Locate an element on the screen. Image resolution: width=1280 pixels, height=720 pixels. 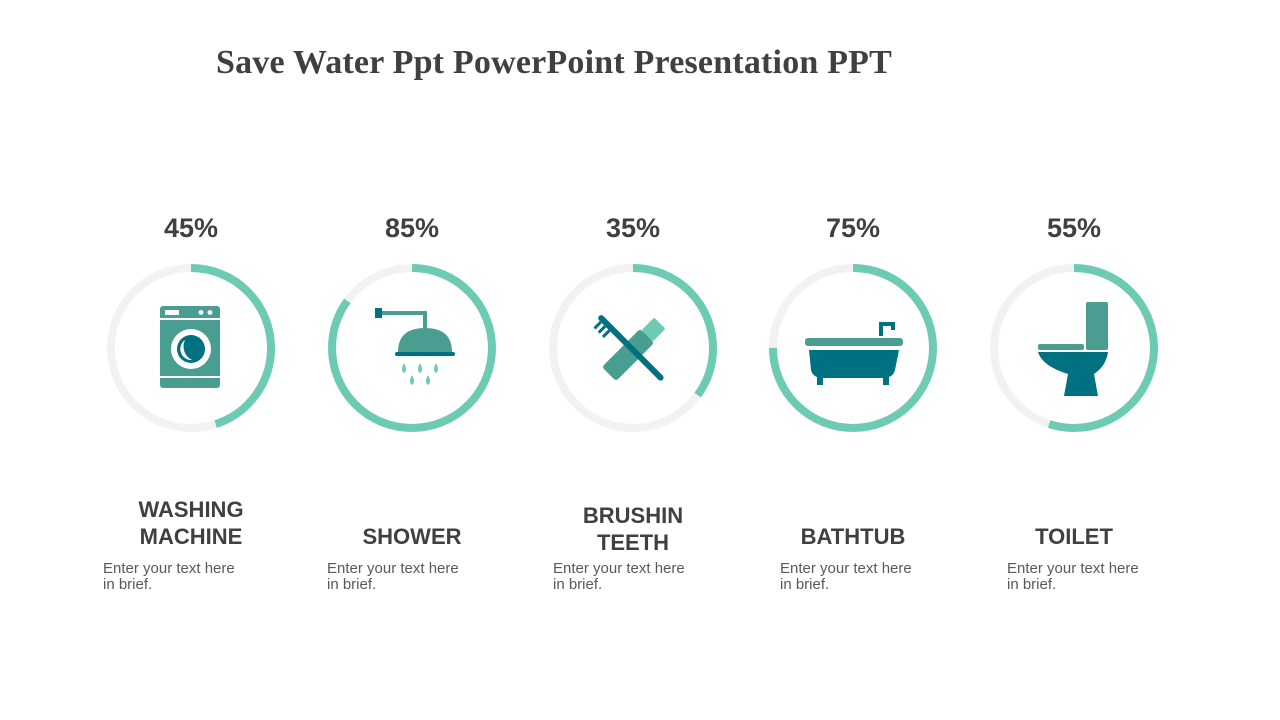
item-label: BRUSHIN TEETH is located at coordinates (633, 529).